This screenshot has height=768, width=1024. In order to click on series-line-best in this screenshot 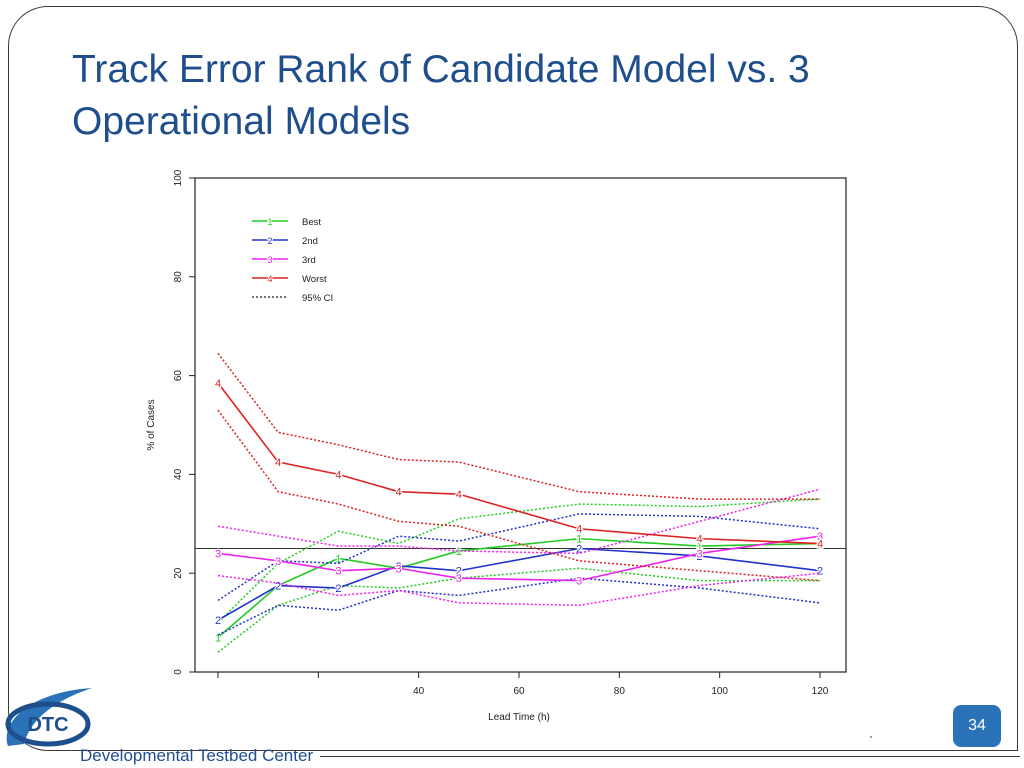, I will do `click(519, 588)`.